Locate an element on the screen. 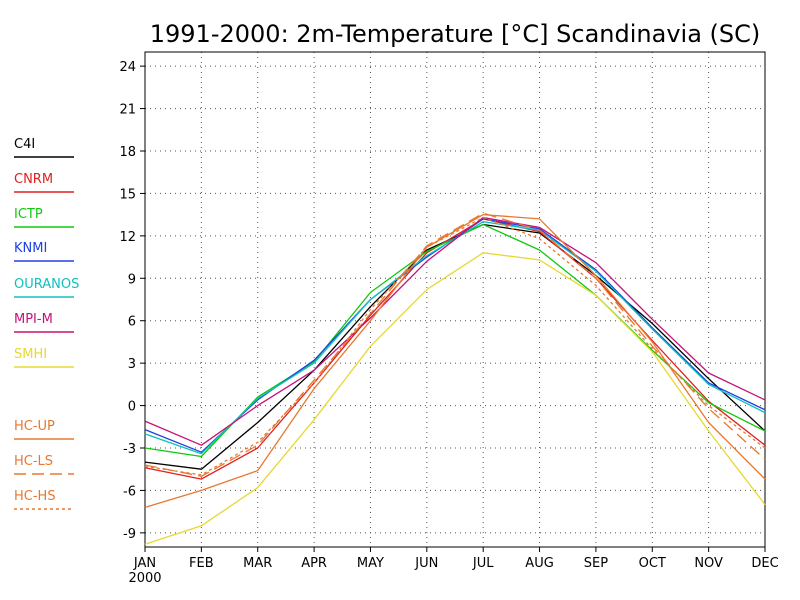  x-tick-label-3: APR is located at coordinates (314, 563).